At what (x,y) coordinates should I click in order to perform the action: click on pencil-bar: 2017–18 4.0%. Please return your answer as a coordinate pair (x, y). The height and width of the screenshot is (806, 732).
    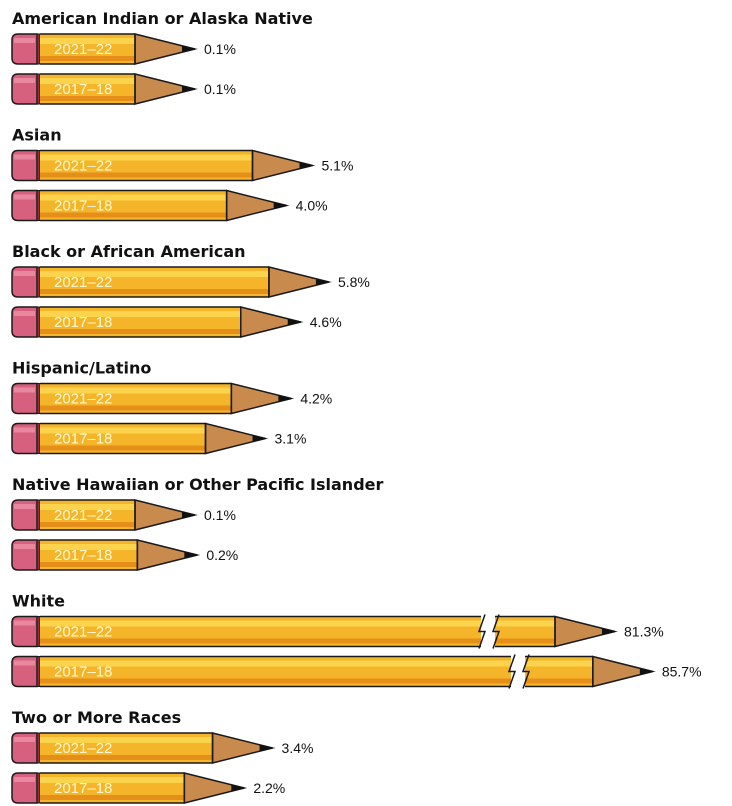
    Looking at the image, I should click on (169, 205).